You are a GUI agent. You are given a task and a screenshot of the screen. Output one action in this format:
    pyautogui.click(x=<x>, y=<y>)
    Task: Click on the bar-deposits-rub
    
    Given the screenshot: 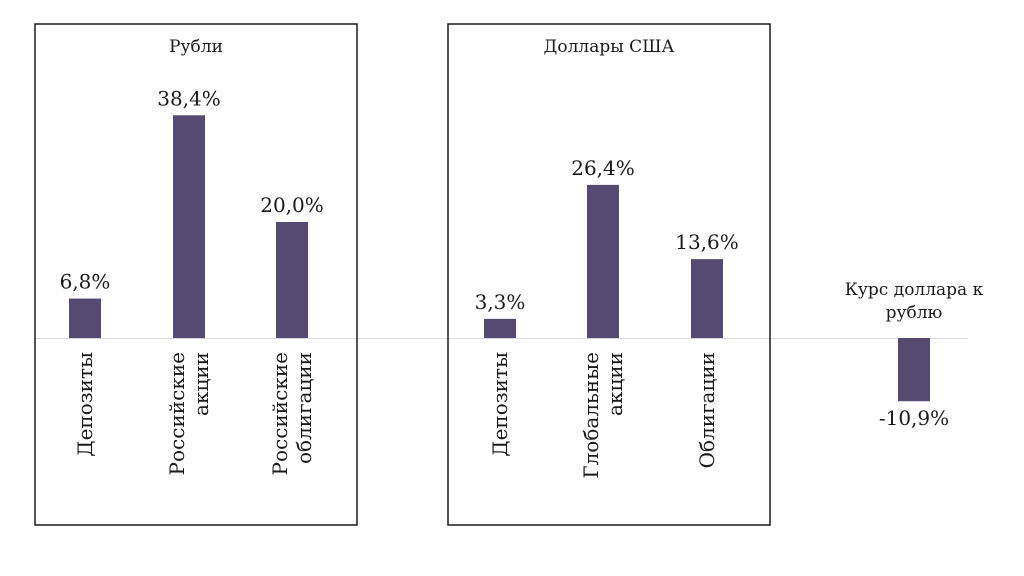 What is the action you would take?
    pyautogui.click(x=85, y=318)
    